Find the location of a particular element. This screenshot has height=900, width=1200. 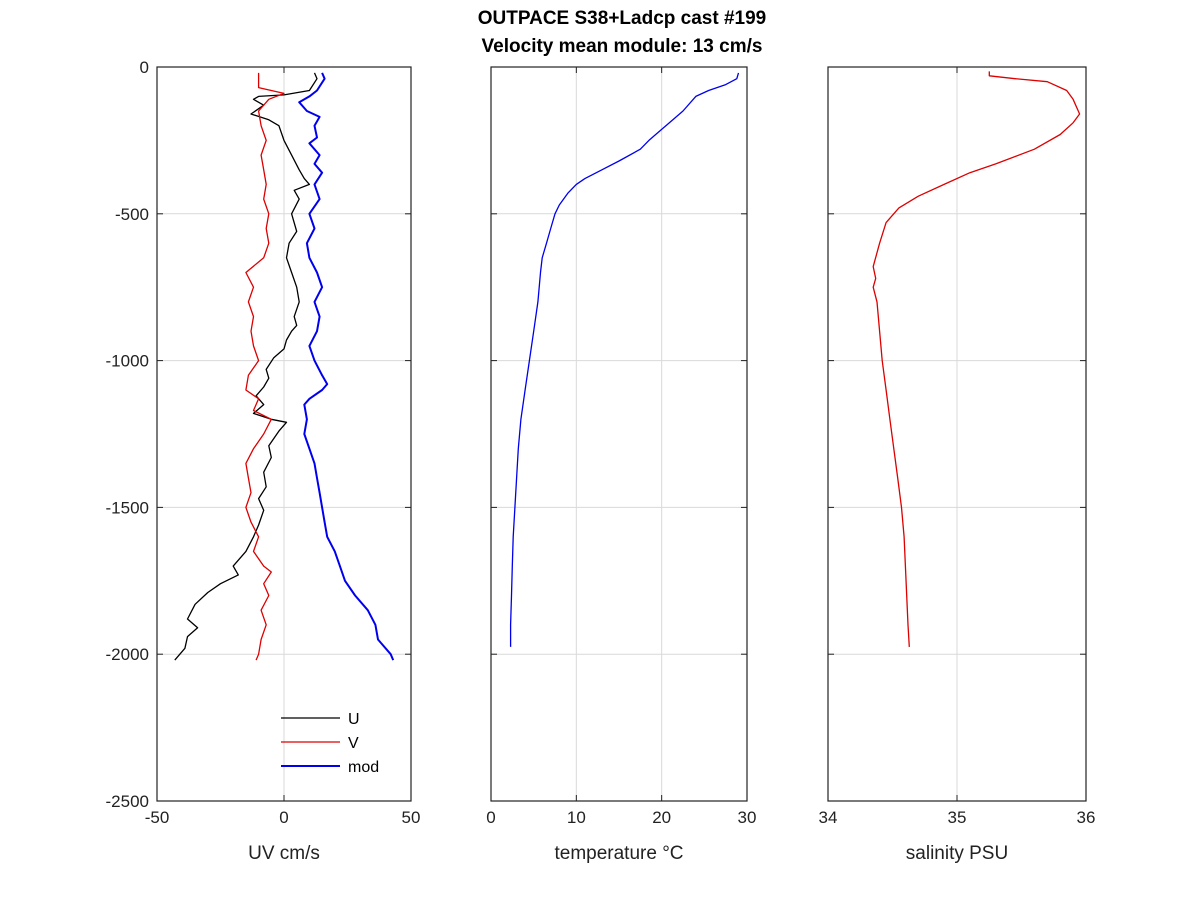

x-axis-label: salinity PSU is located at coordinates (957, 853).